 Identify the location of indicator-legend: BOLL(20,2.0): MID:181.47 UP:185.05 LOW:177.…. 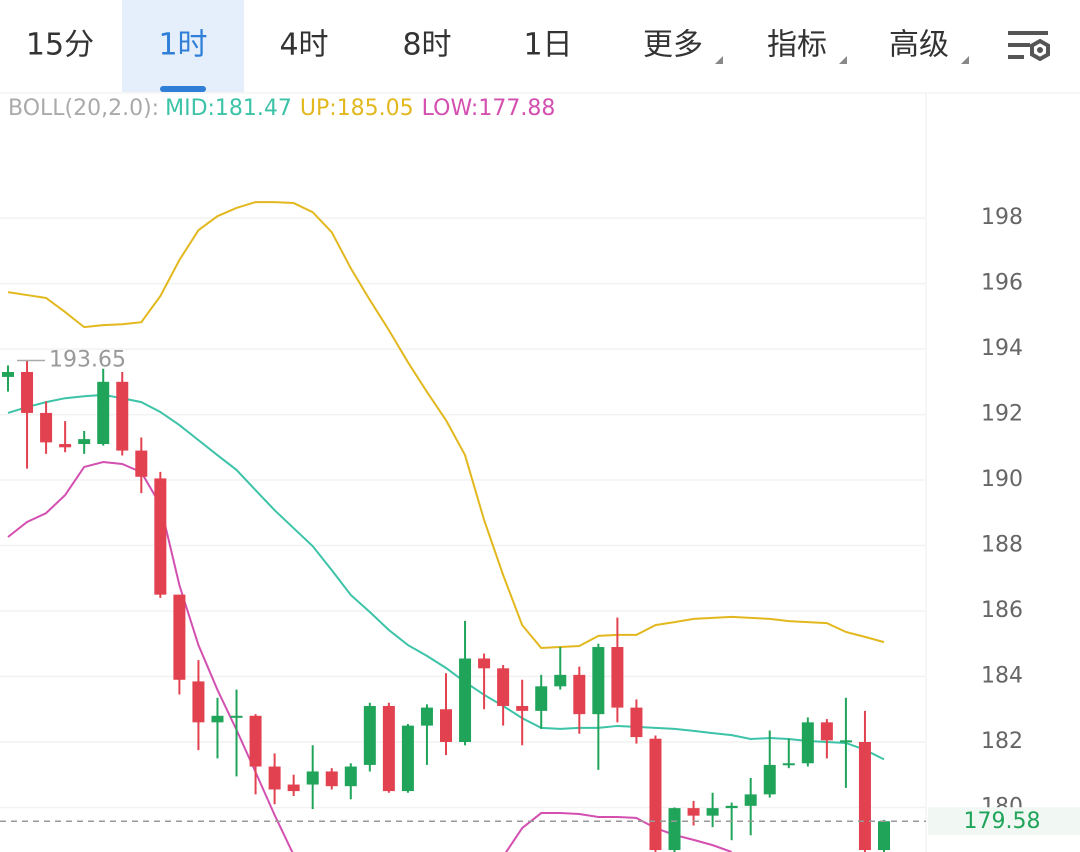
(281, 108).